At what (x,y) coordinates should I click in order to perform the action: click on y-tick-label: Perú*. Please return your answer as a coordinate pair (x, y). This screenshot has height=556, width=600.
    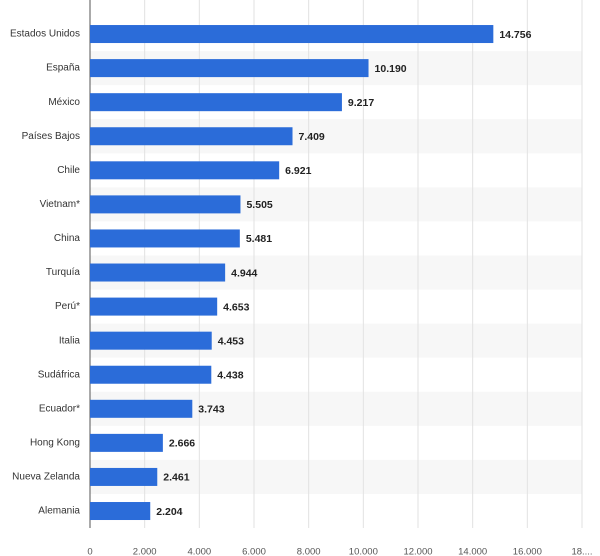
    Looking at the image, I should click on (67, 306).